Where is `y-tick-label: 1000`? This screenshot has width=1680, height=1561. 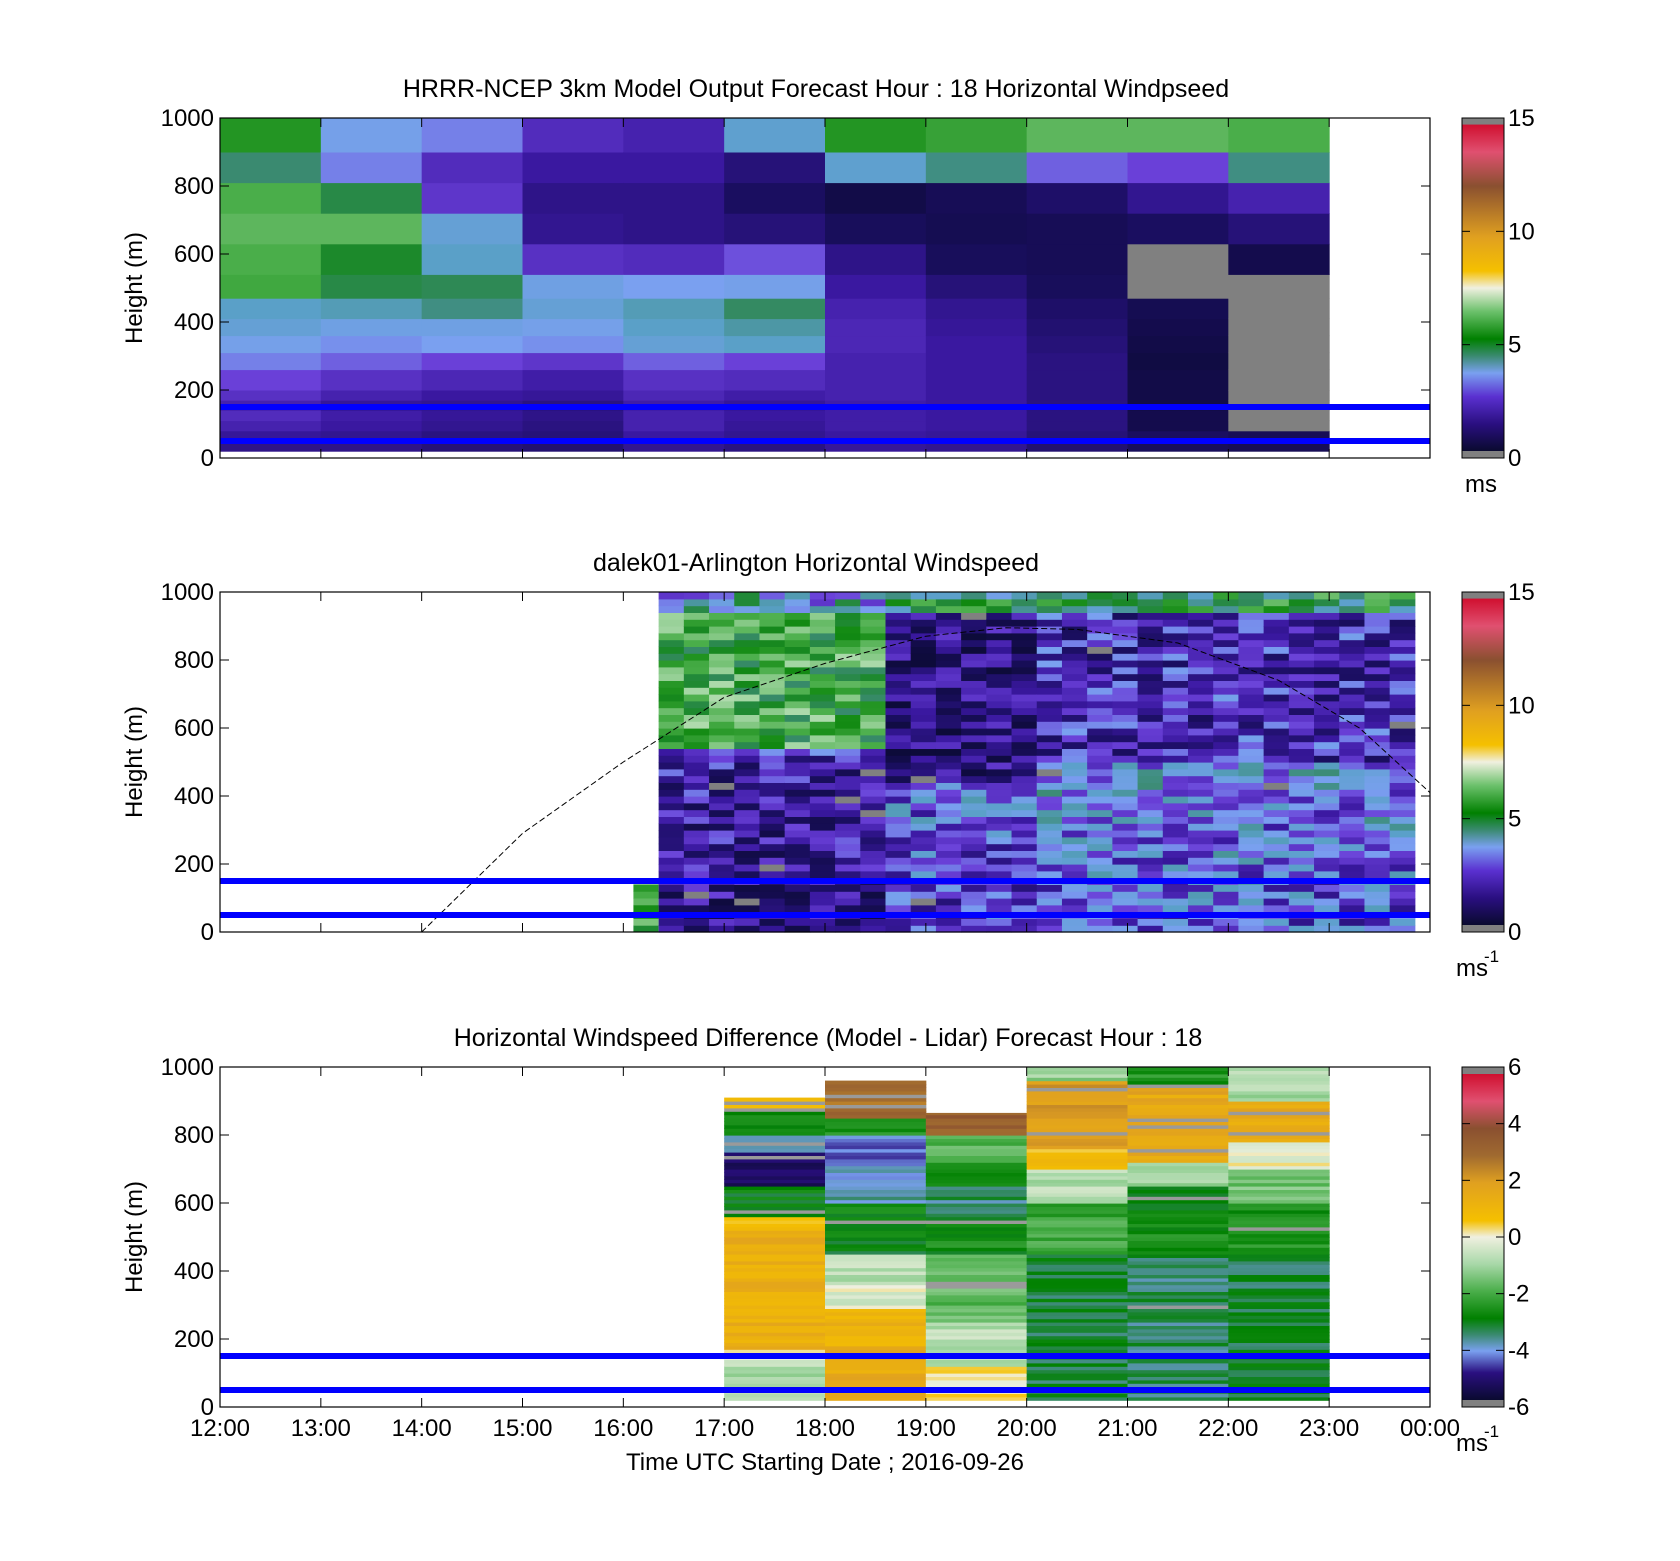
y-tick-label: 1000 is located at coordinates (187, 592).